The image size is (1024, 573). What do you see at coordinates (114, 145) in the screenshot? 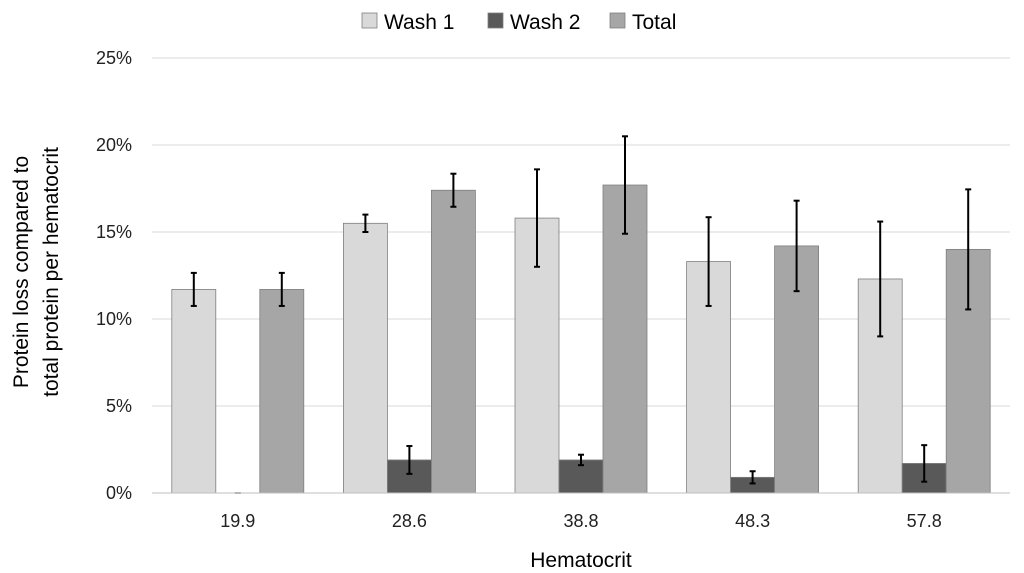
I see `y-tick-label: 20%` at bounding box center [114, 145].